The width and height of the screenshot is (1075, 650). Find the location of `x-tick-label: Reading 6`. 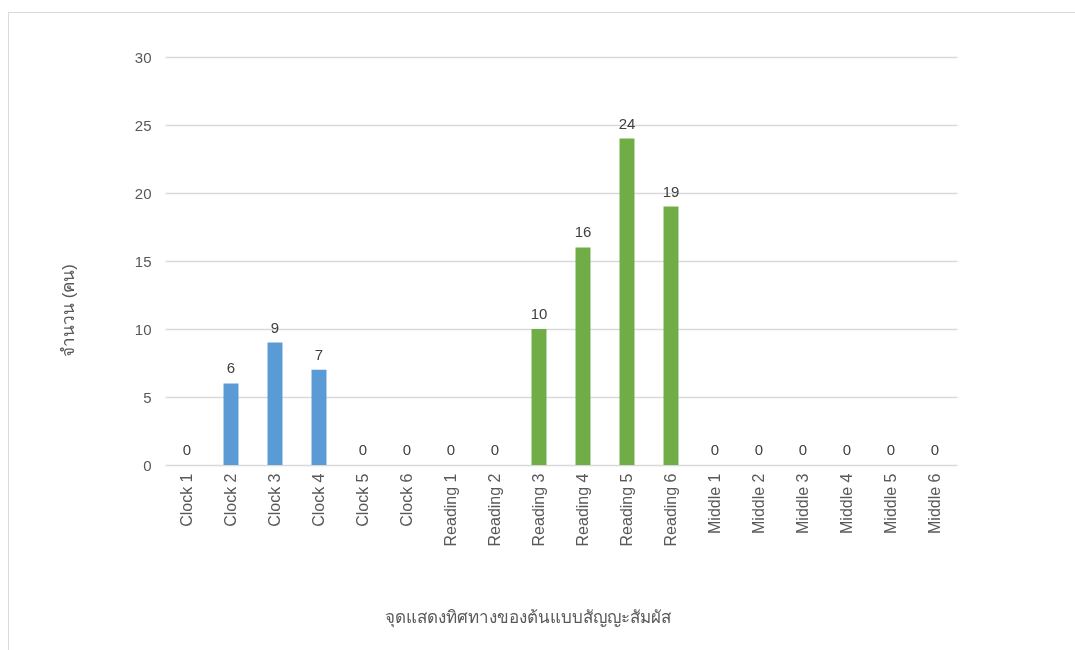

x-tick-label: Reading 6 is located at coordinates (670, 510).